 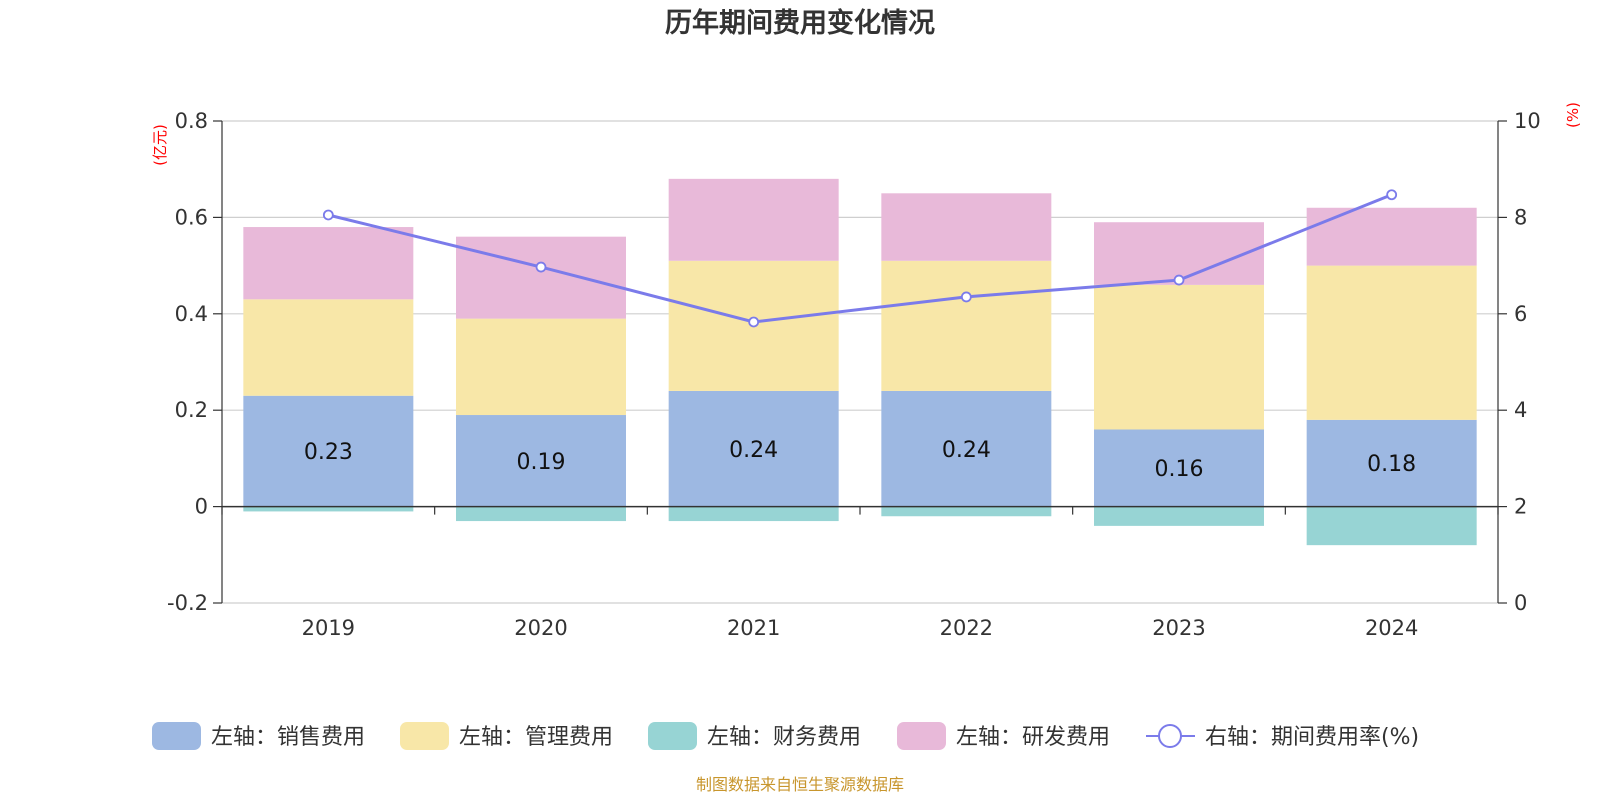 What do you see at coordinates (1391, 628) in the screenshot?
I see `x-axis-tick-label: 2024` at bounding box center [1391, 628].